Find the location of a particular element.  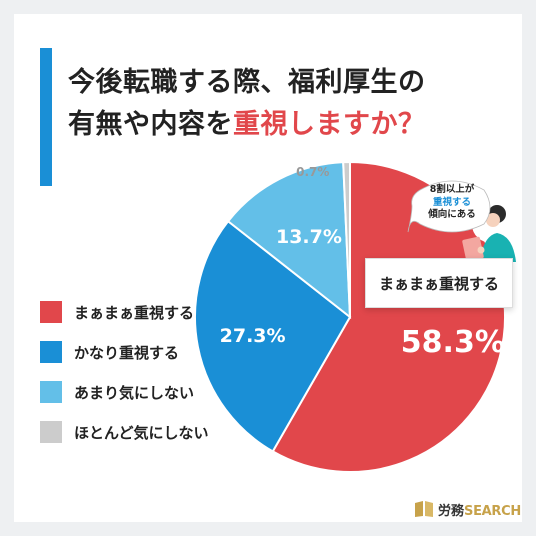

legend-item: まぁまぁ重視する is located at coordinates (124, 312).